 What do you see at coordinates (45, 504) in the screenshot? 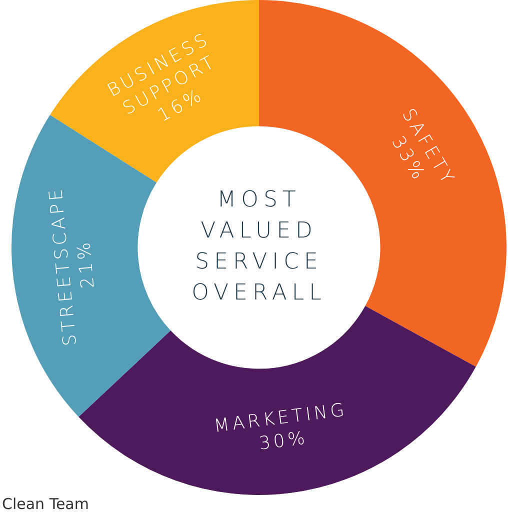
I see `text: Clean Team` at bounding box center [45, 504].